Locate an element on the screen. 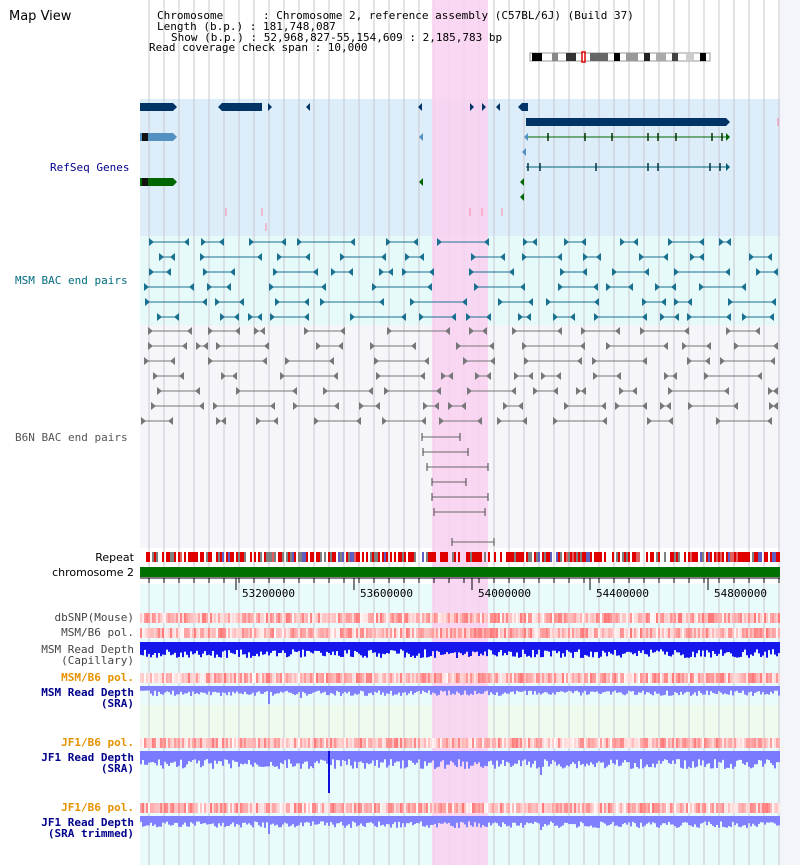 The width and height of the screenshot is (800, 865). track-label-b6n-bac: B6N BAC end pairs is located at coordinates (71, 437).